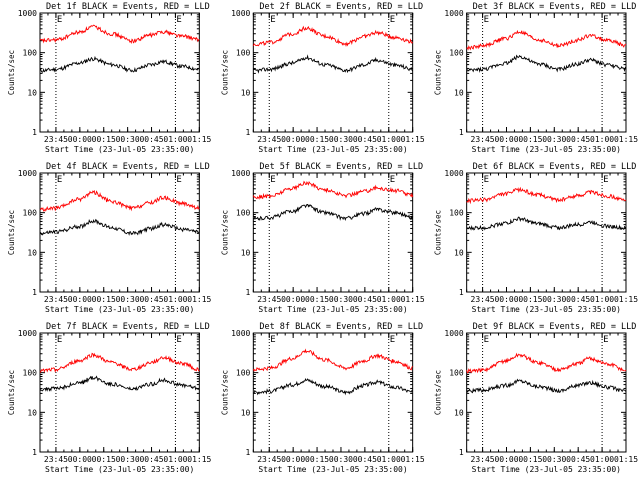  I want to click on chart-title: Det 1f BLACK = Events, RED = LLD, so click(128, 7).